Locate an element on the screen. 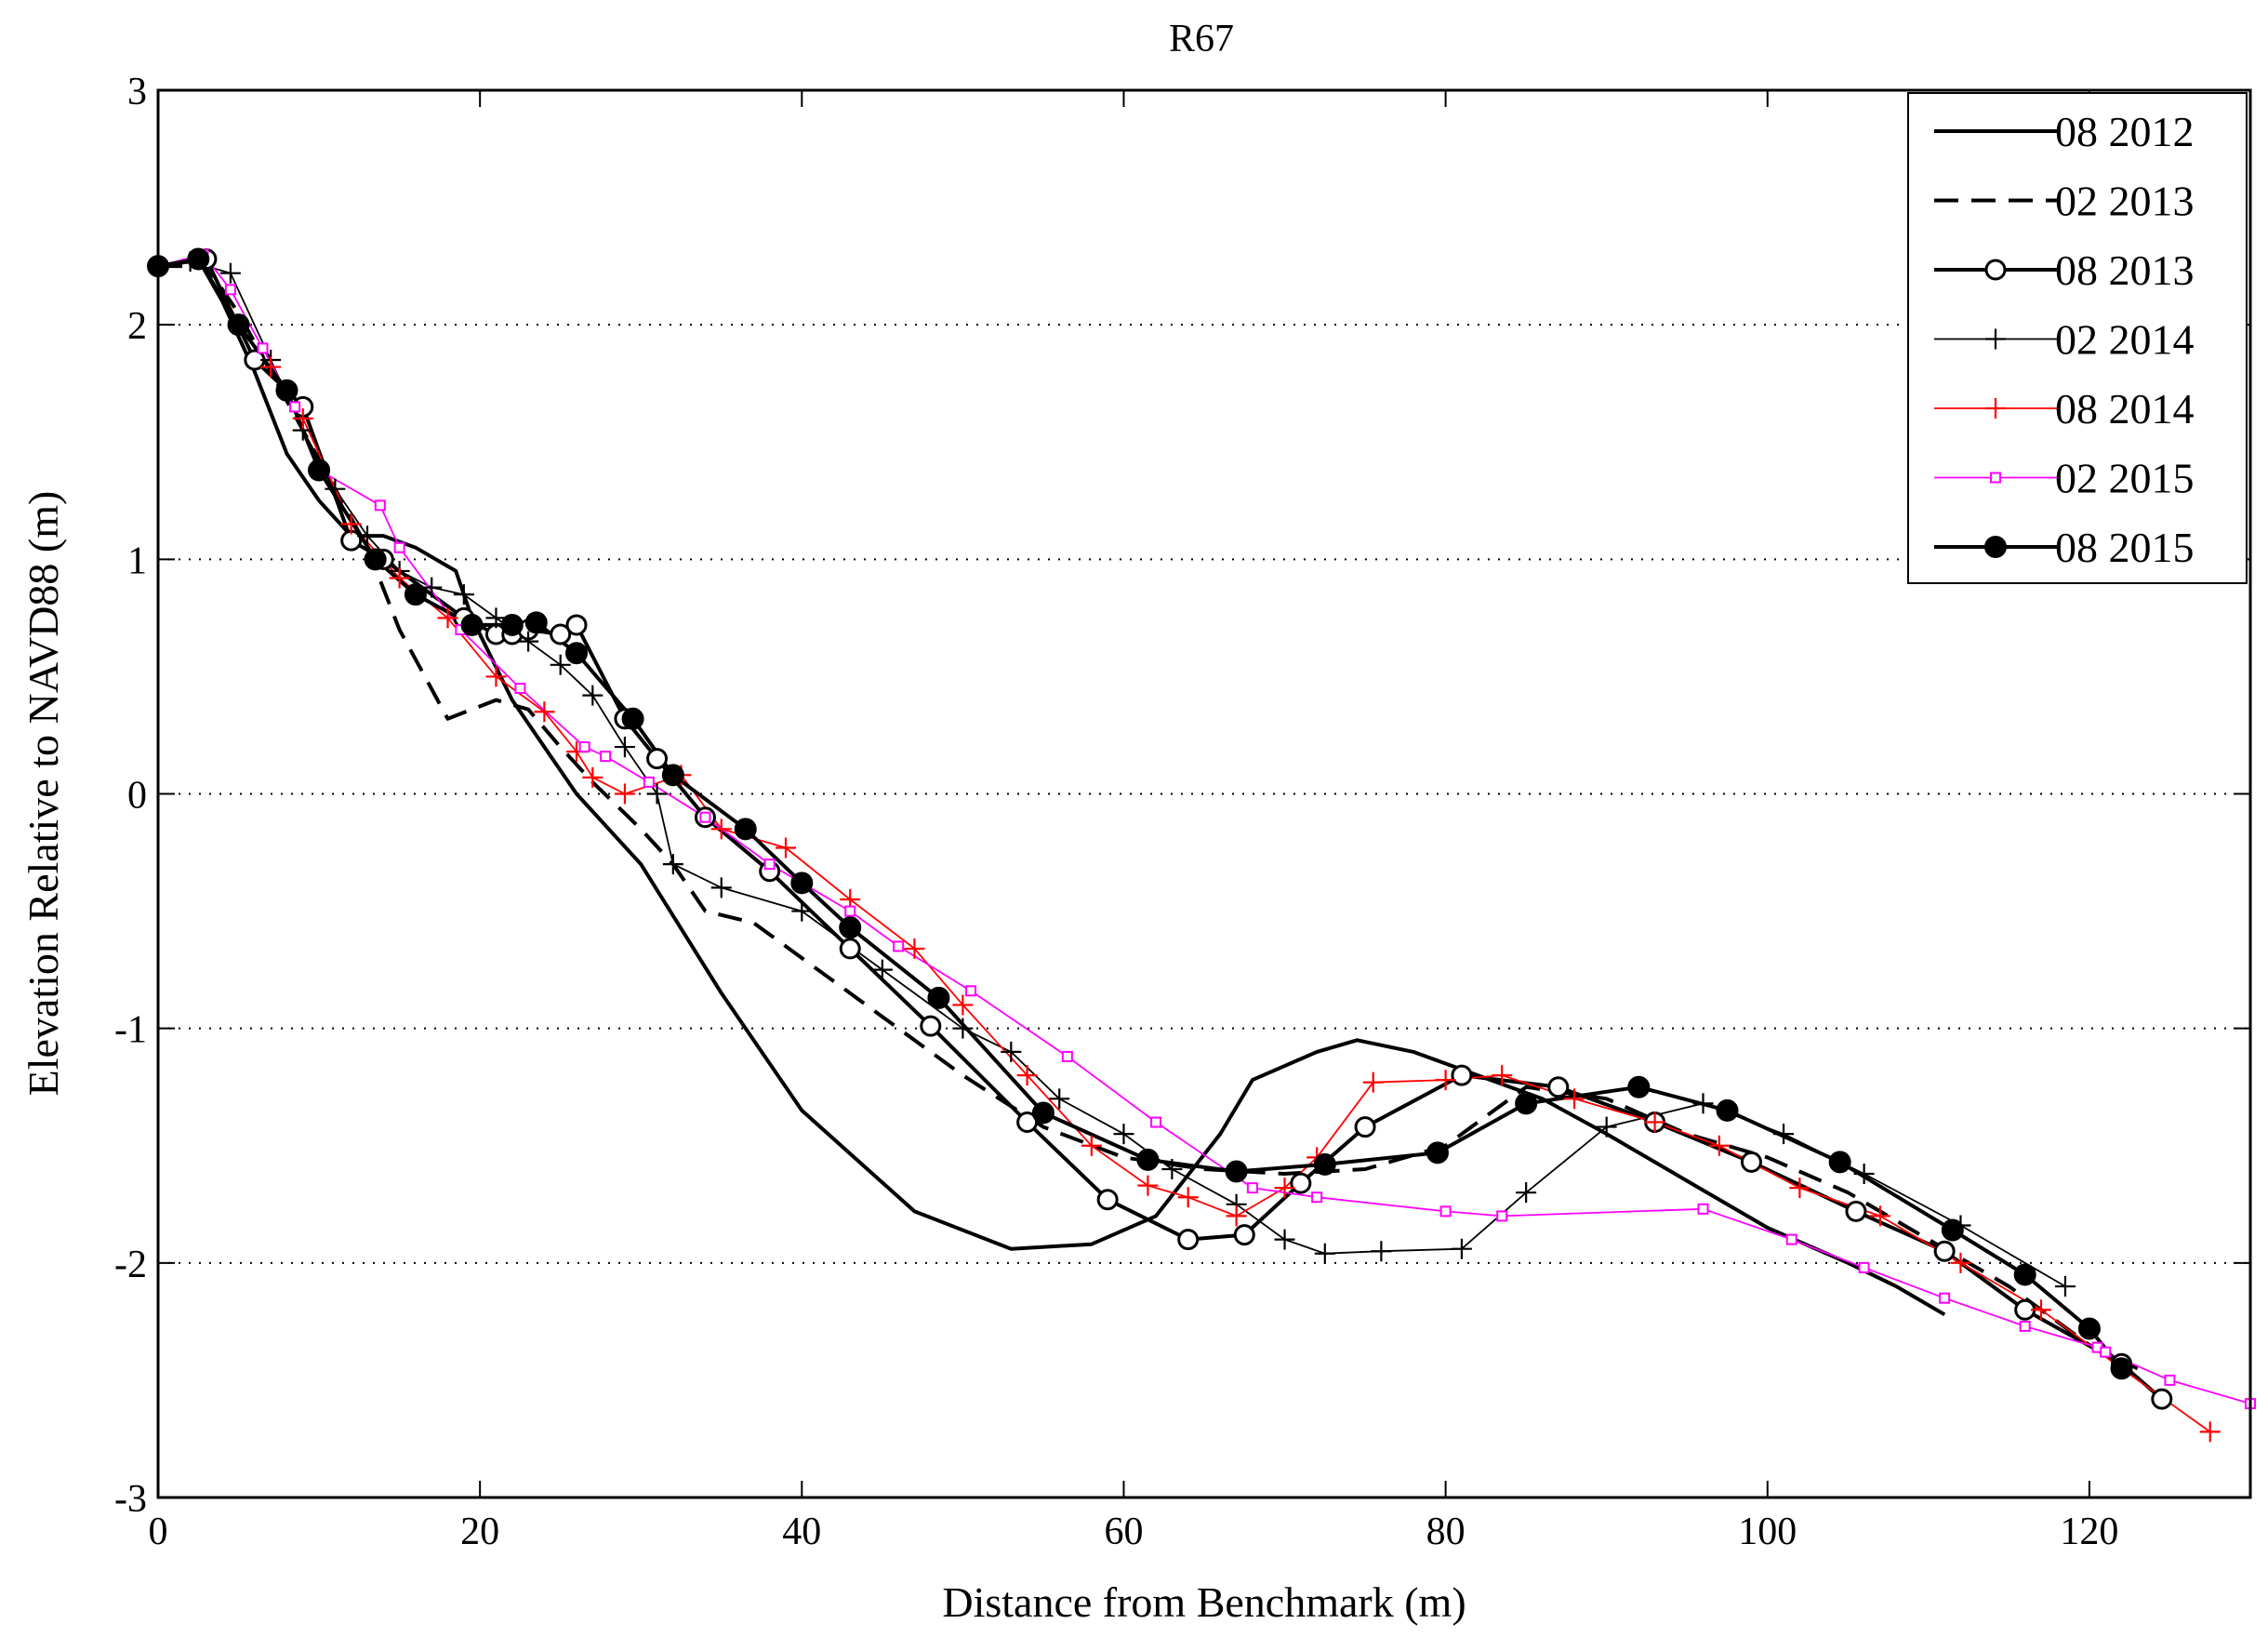  x-tick-label: 120 is located at coordinates (2089, 1532).